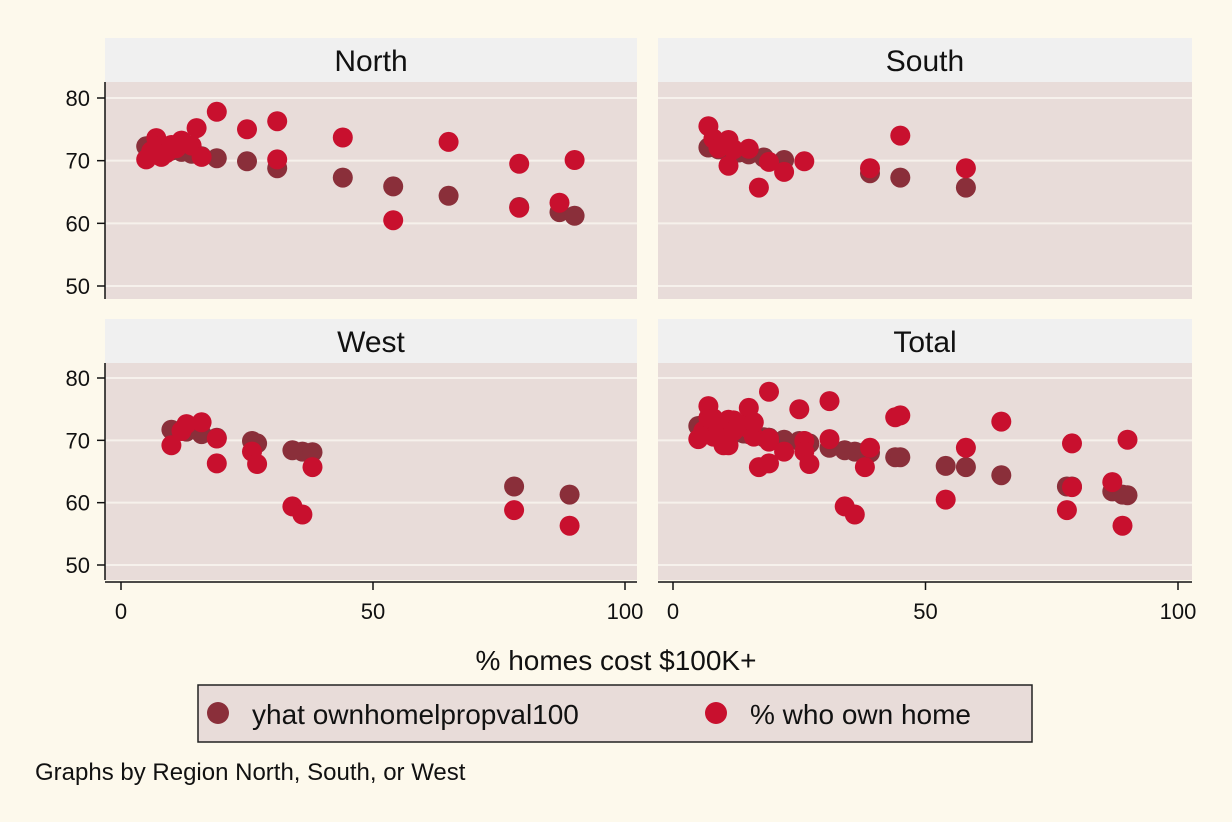 The height and width of the screenshot is (822, 1232). What do you see at coordinates (925, 341) in the screenshot?
I see `strip-total` at bounding box center [925, 341].